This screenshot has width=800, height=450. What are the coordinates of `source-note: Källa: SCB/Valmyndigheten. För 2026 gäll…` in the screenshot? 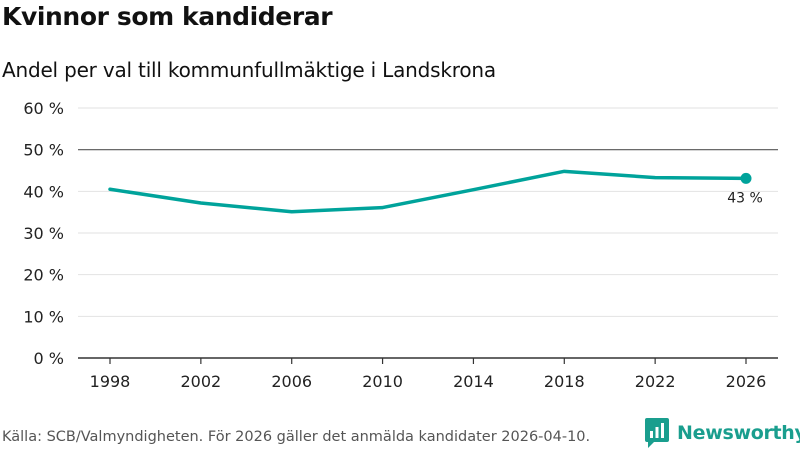 It's located at (296, 437).